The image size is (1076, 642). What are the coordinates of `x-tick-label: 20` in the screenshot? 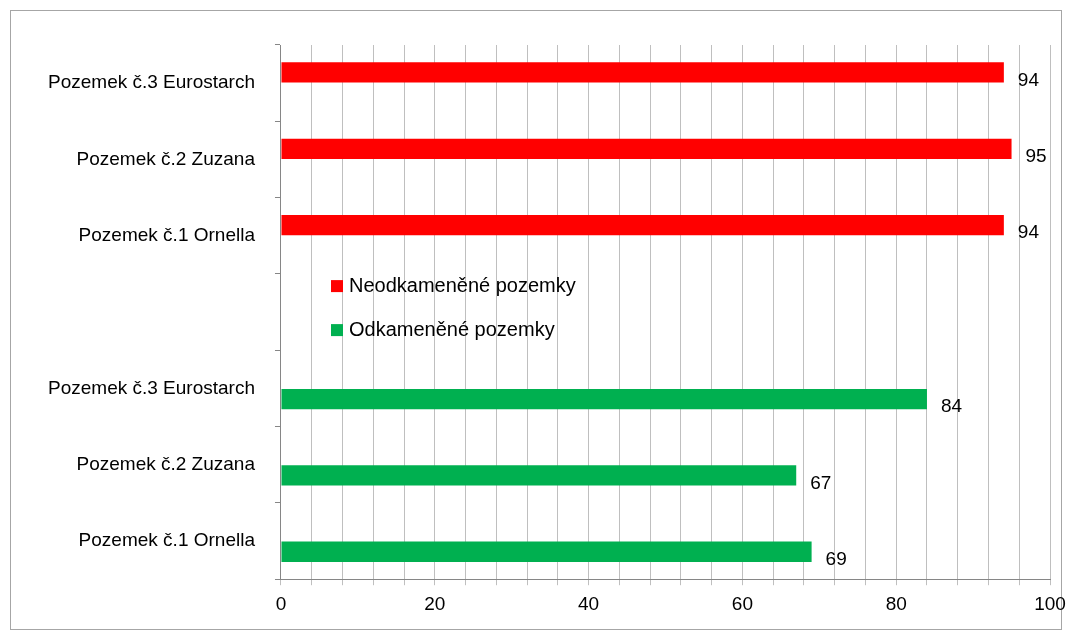 It's located at (435, 603).